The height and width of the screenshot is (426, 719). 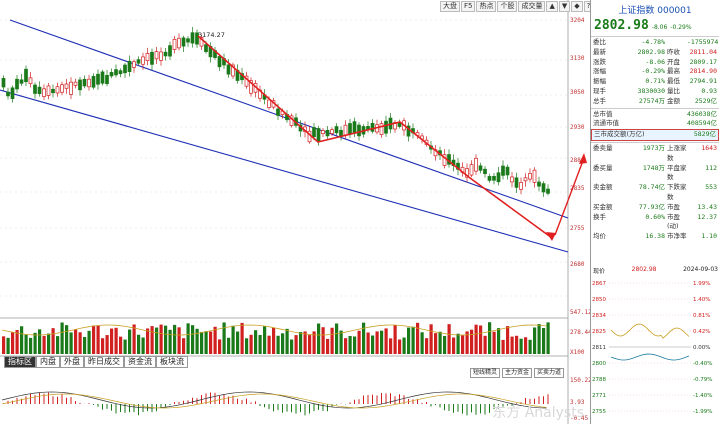 I want to click on bottom-tab: 指标区, so click(x=20, y=362).